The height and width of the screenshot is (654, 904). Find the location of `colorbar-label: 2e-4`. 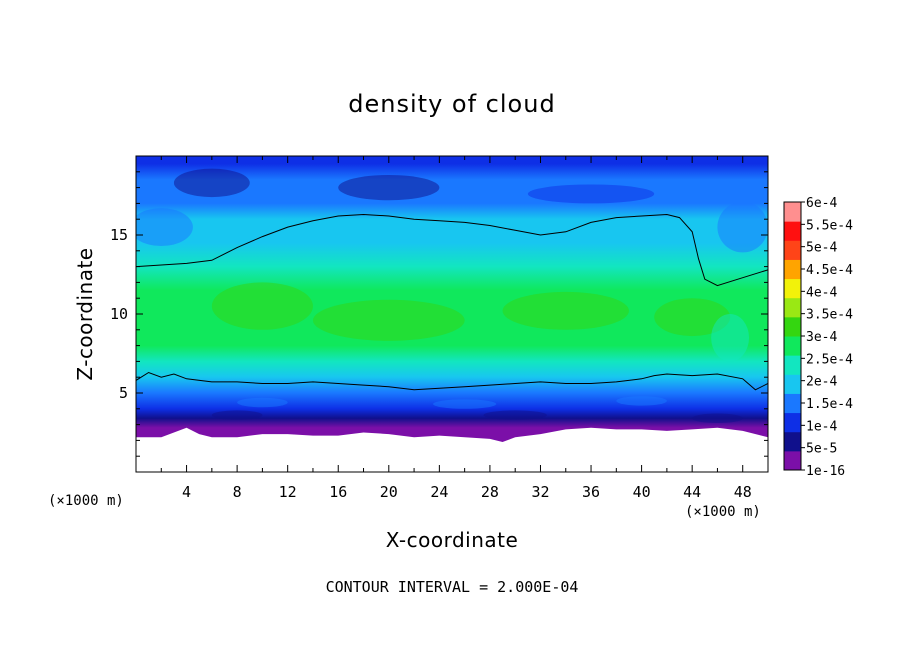

colorbar-label: 2e-4 is located at coordinates (821, 382).